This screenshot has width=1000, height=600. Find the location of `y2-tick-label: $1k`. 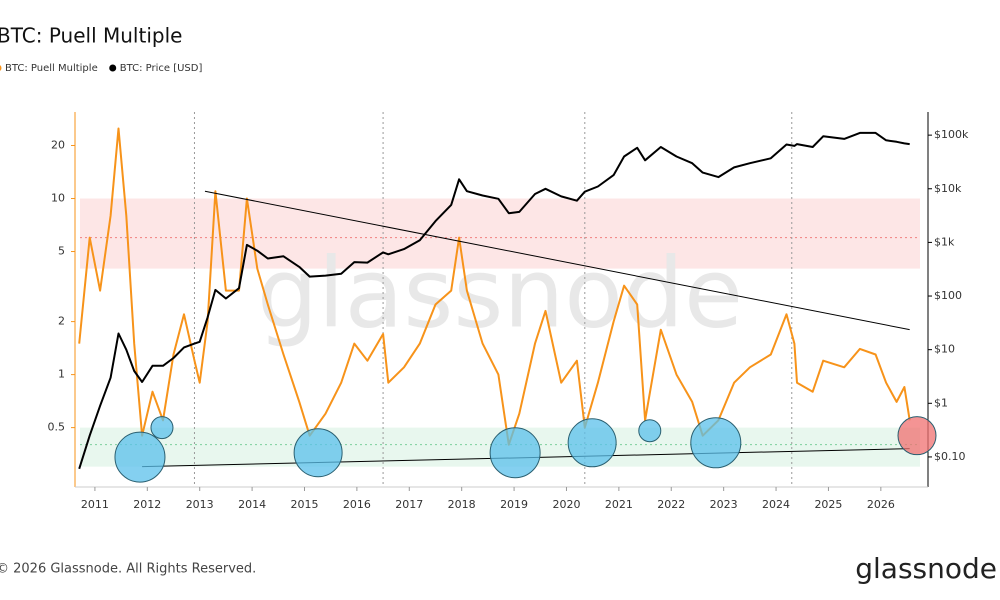

y2-tick-label: $1k is located at coordinates (944, 241).